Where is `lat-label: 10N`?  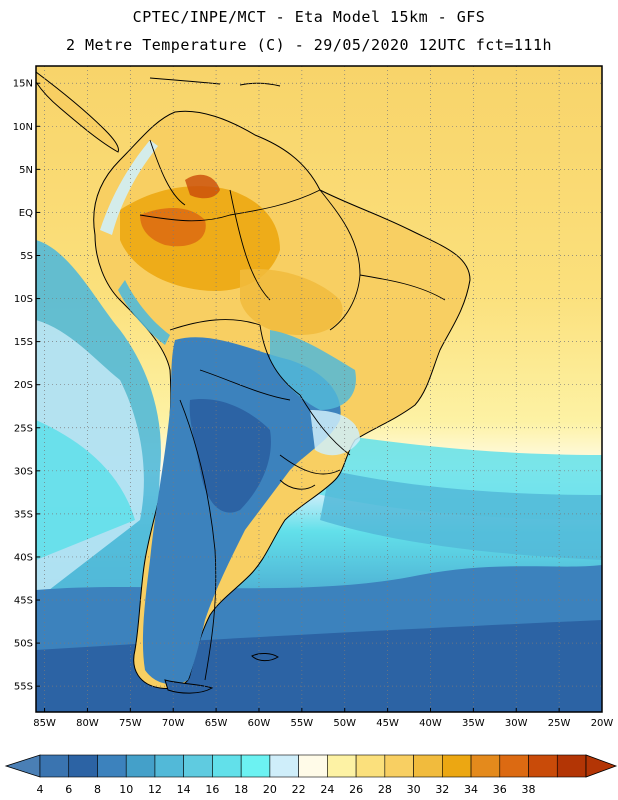
lat-label: 10N is located at coordinates (23, 127).